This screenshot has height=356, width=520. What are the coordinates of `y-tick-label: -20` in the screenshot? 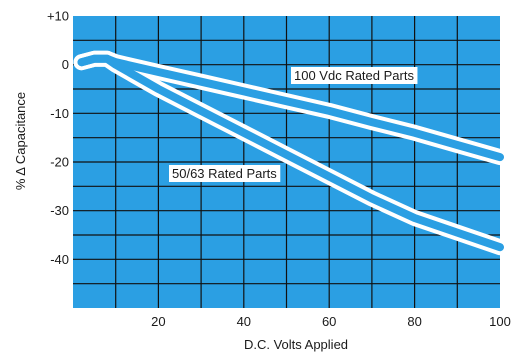 It's located at (59, 162).